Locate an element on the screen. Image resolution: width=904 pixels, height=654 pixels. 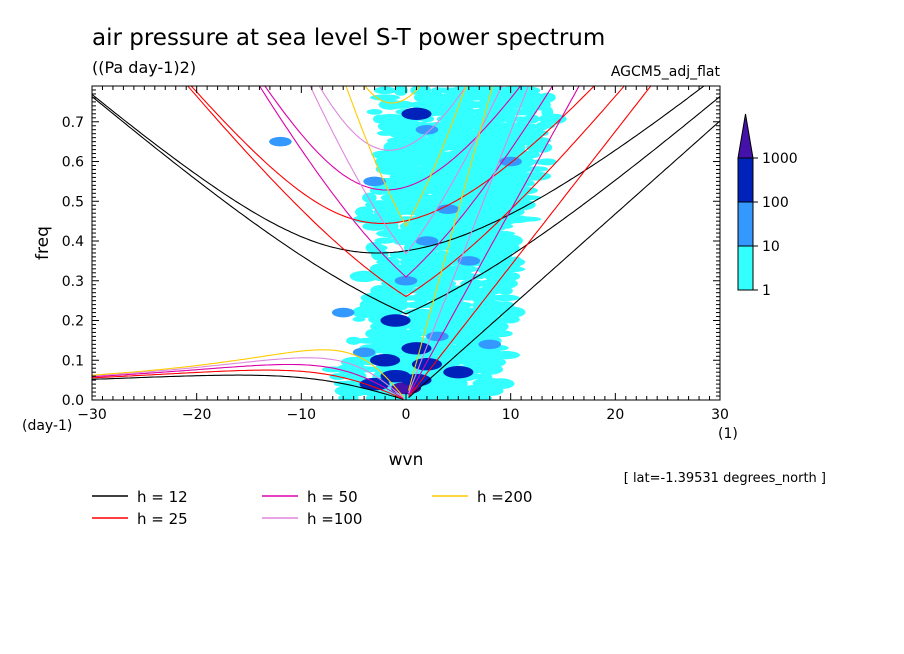
x-tick-label: 10 is located at coordinates (511, 415).